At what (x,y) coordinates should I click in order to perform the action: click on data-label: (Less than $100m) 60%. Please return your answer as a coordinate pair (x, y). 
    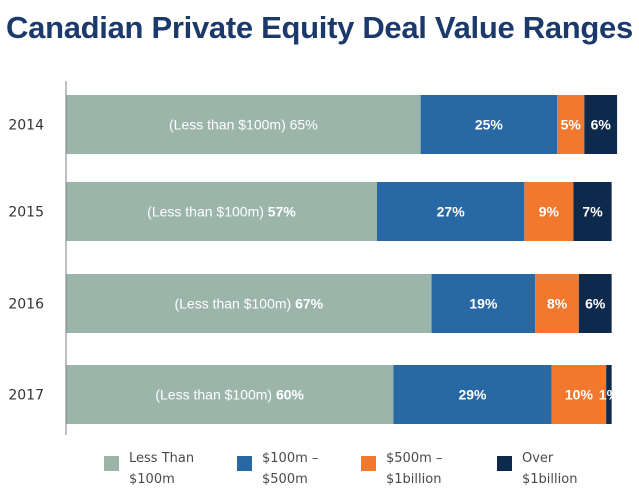
    Looking at the image, I should click on (229, 395).